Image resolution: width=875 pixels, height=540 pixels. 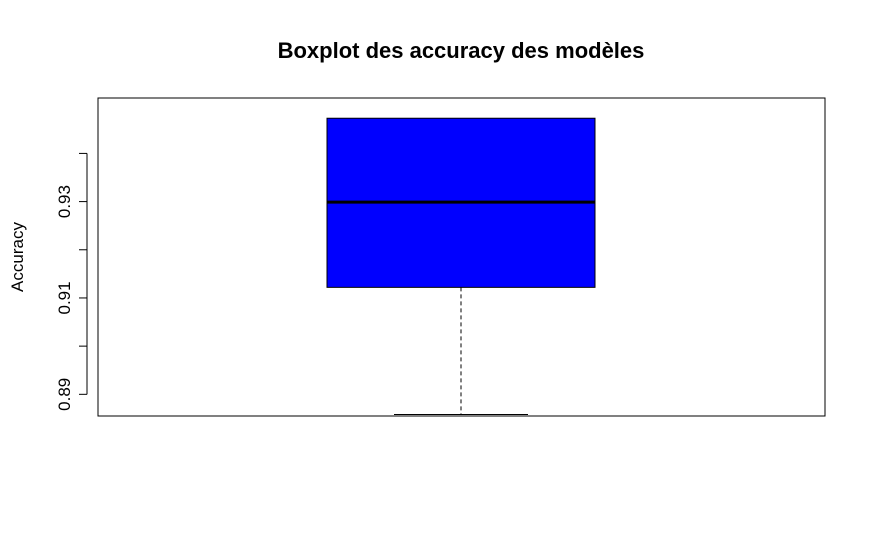 I want to click on chart-title: Boxplot des accuracy des modèles, so click(x=461, y=50).